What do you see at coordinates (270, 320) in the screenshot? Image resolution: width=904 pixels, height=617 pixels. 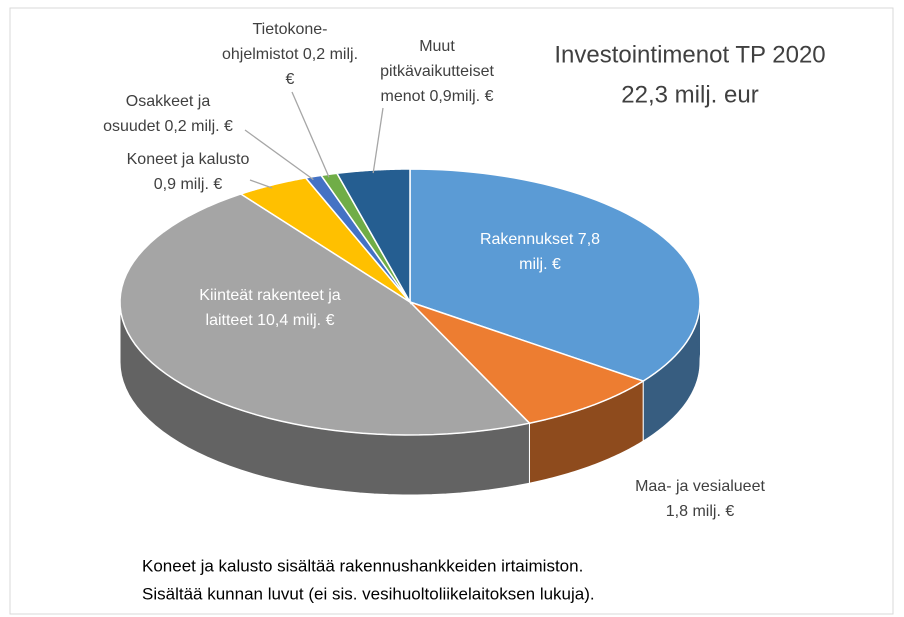 I see `data-label: laitteet 10,4 milj. €` at bounding box center [270, 320].